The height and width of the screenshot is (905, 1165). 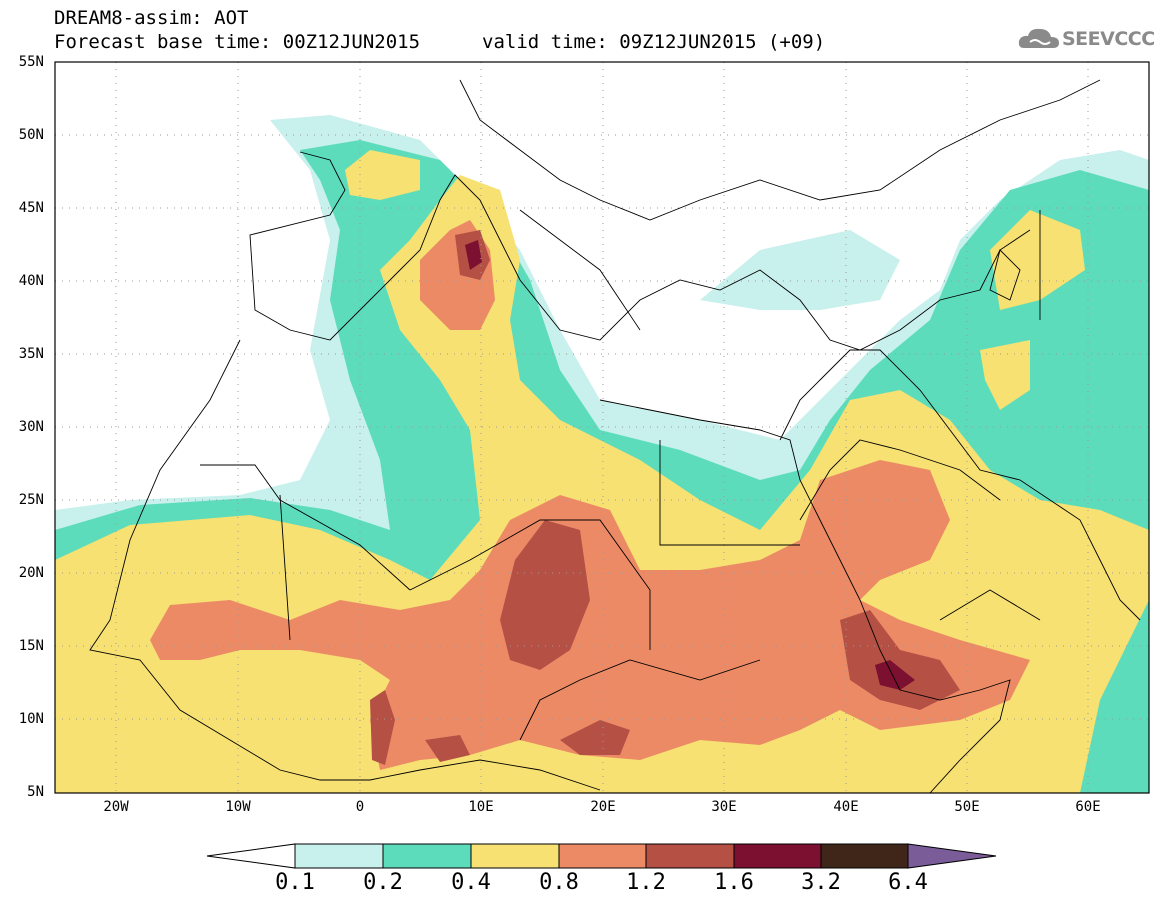 What do you see at coordinates (31, 281) in the screenshot?
I see `lat-label: 40N` at bounding box center [31, 281].